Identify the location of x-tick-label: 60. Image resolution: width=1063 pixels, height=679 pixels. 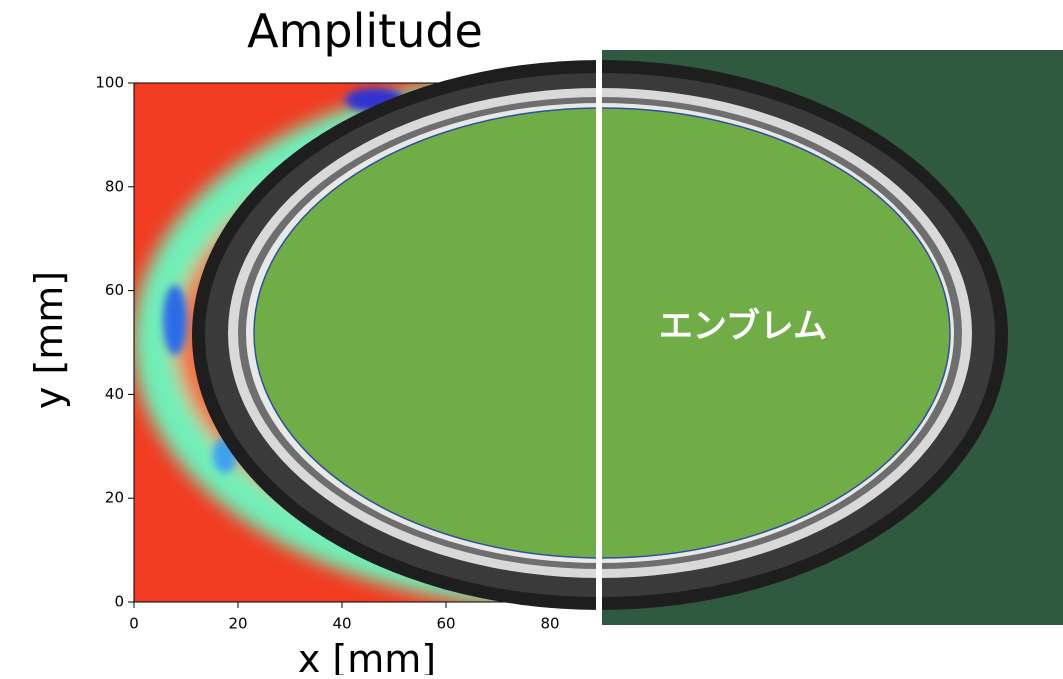
(445, 624).